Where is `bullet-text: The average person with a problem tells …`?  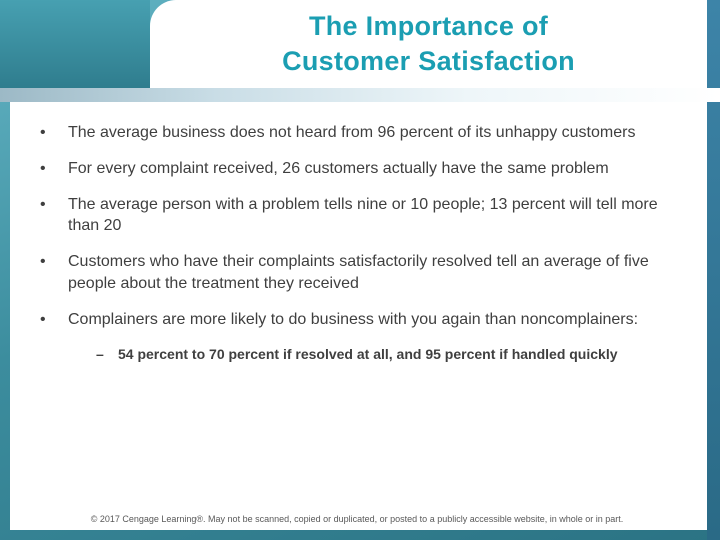
bullet-text: The average person with a problem tells … is located at coordinates (363, 215).